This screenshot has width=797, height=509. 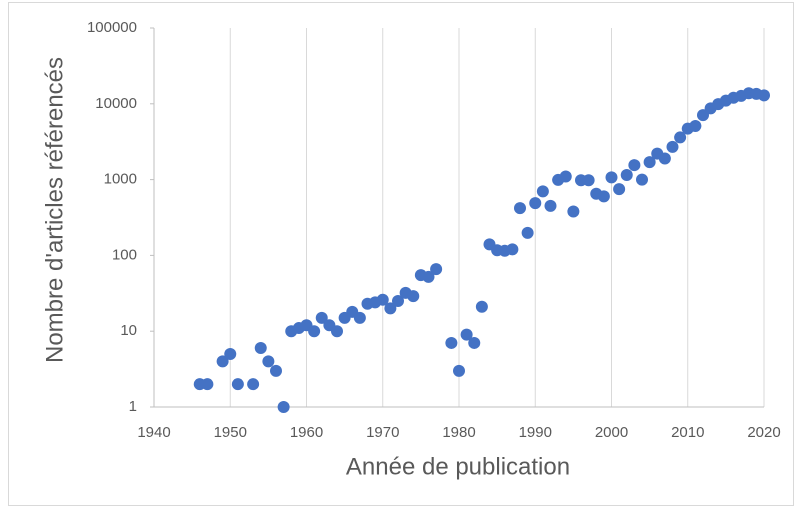 I want to click on x-tick-label: 2010, so click(x=687, y=432).